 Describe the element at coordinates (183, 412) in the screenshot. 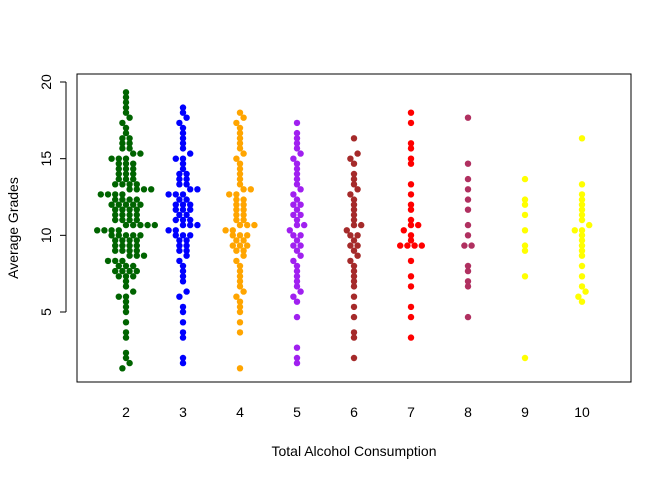

I see `x-tick-label: 3` at that location.